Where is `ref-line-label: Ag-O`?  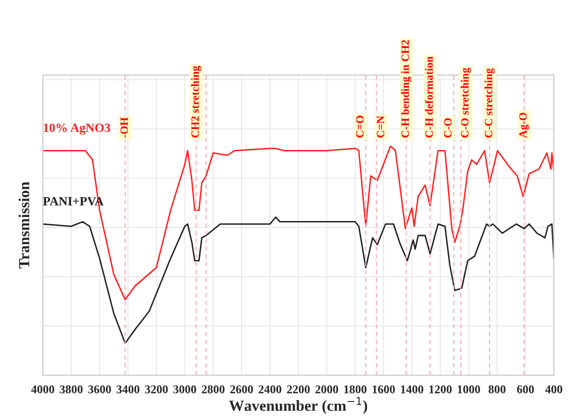
ref-line-label: Ag-O is located at coordinates (524, 125).